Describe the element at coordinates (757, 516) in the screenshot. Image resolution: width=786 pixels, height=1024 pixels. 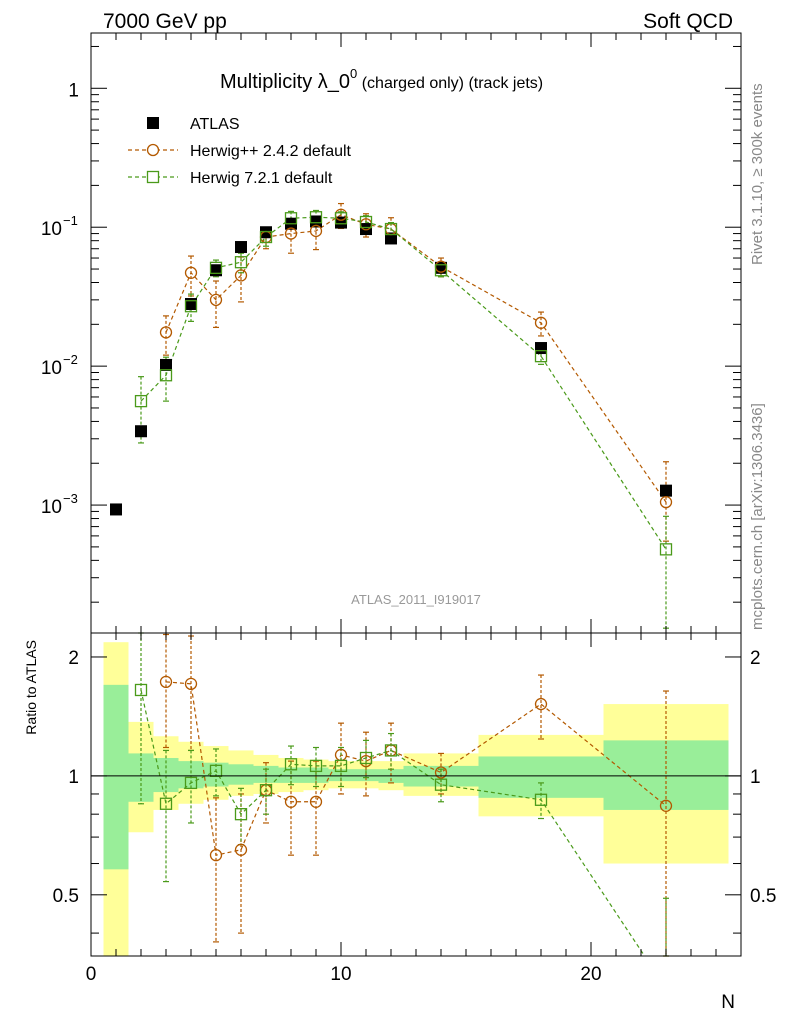
I see `mcplots-label: mcplots.cern.ch [arXiv:1306.3436]` at that location.